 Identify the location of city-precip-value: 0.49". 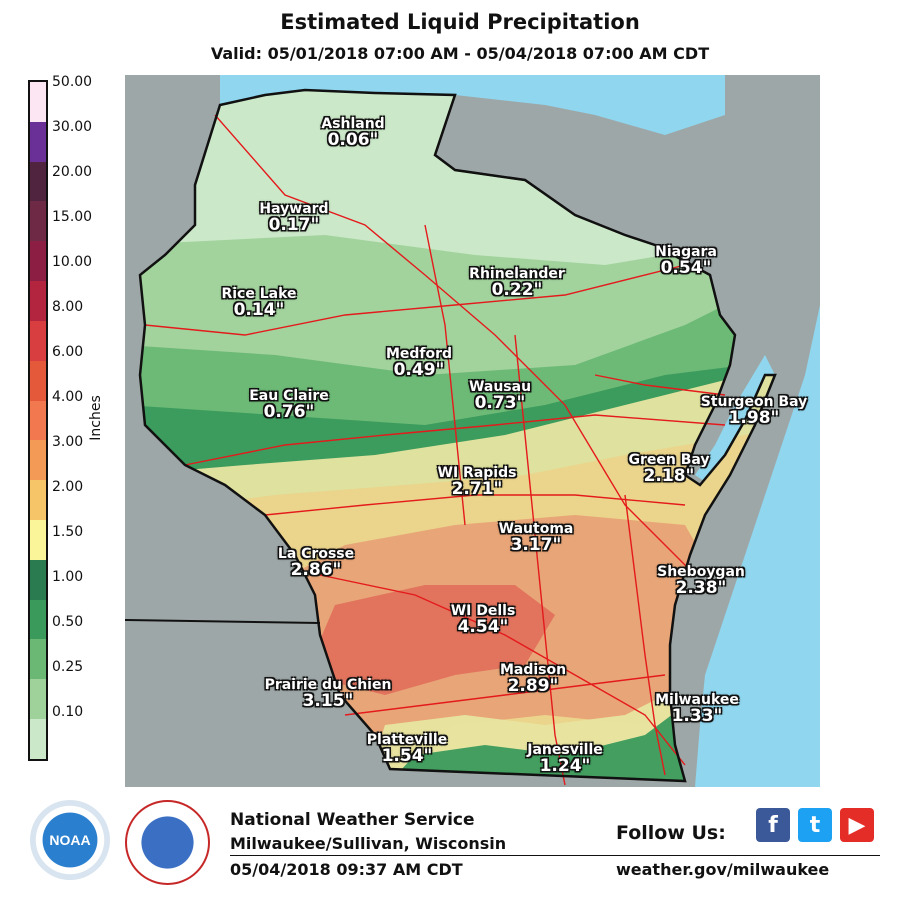
(419, 369).